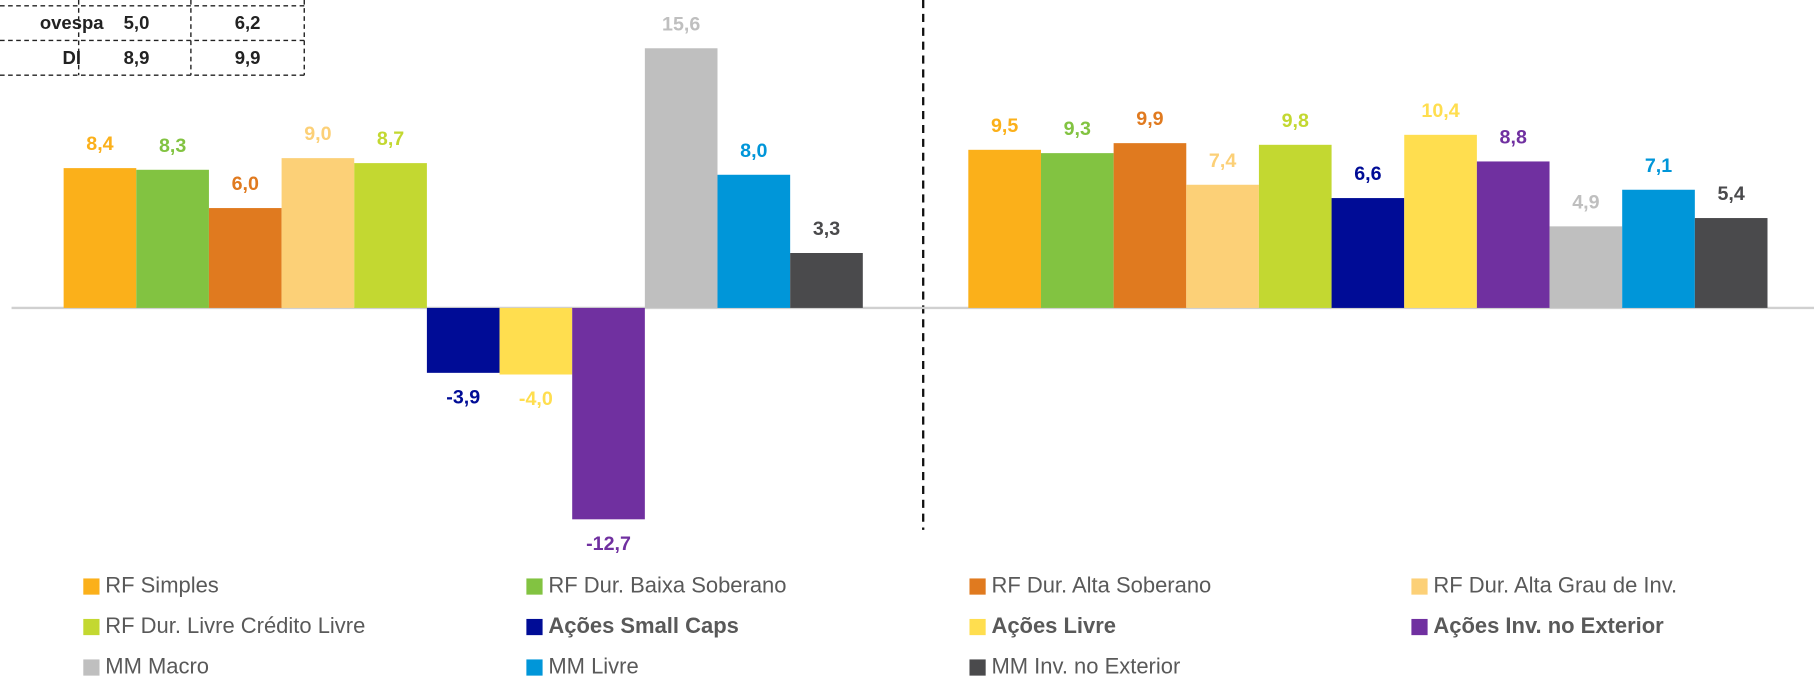 This screenshot has height=677, width=1814. I want to click on value-label: 7,1, so click(1658, 166).